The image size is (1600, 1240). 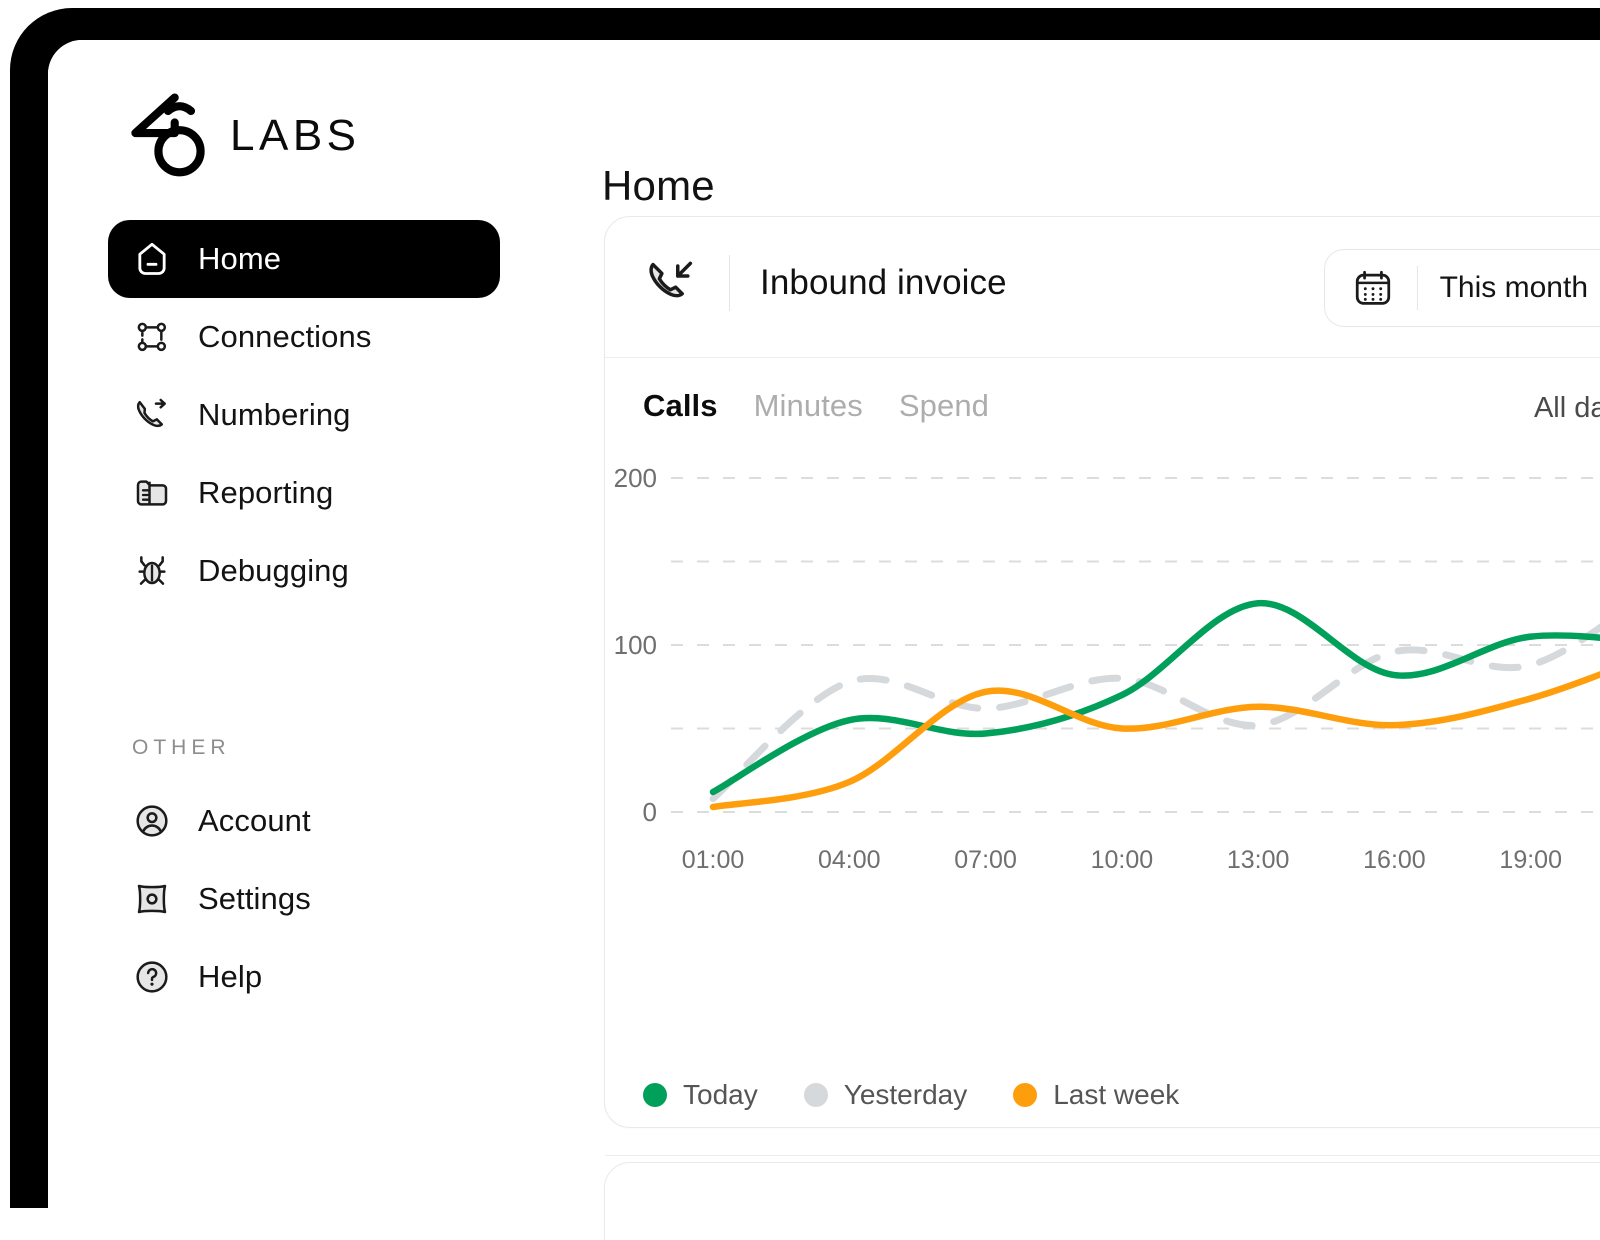 I want to click on page-title: Home, so click(x=658, y=186).